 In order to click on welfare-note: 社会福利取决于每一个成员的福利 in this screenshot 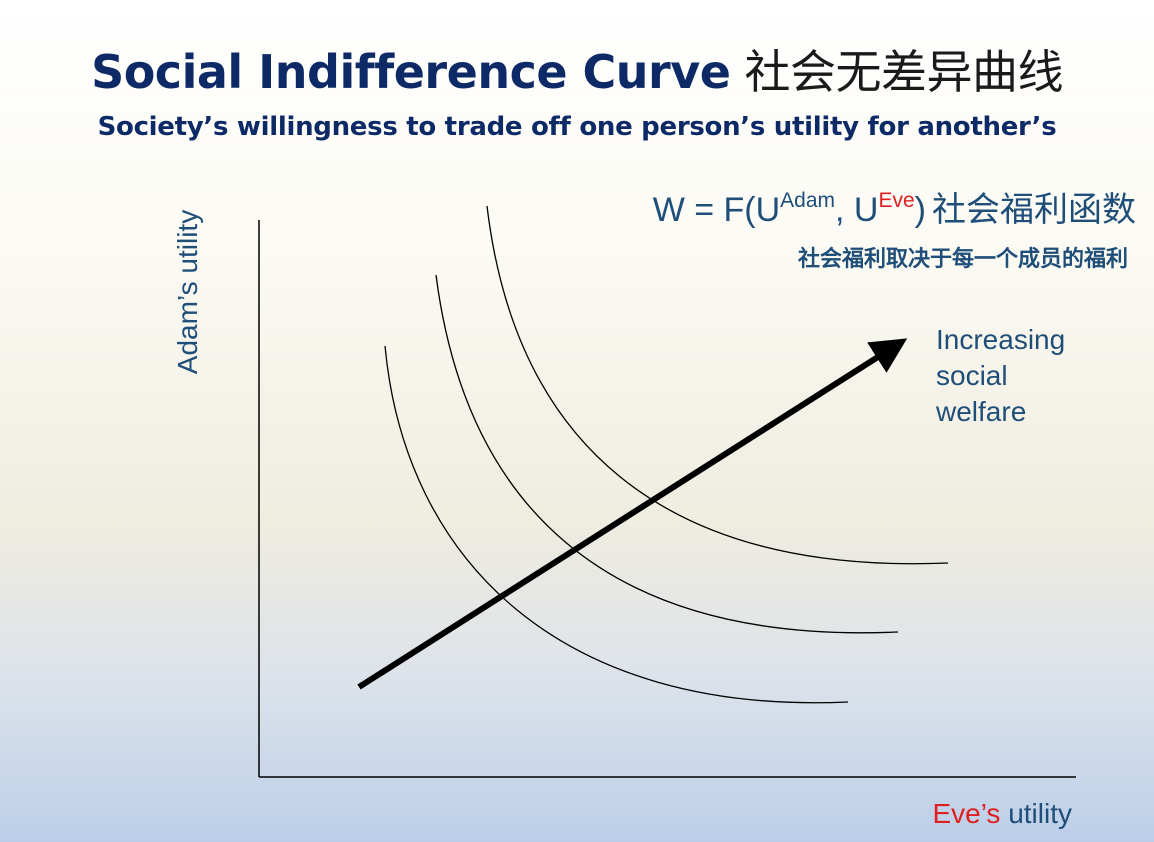, I will do `click(962, 259)`.